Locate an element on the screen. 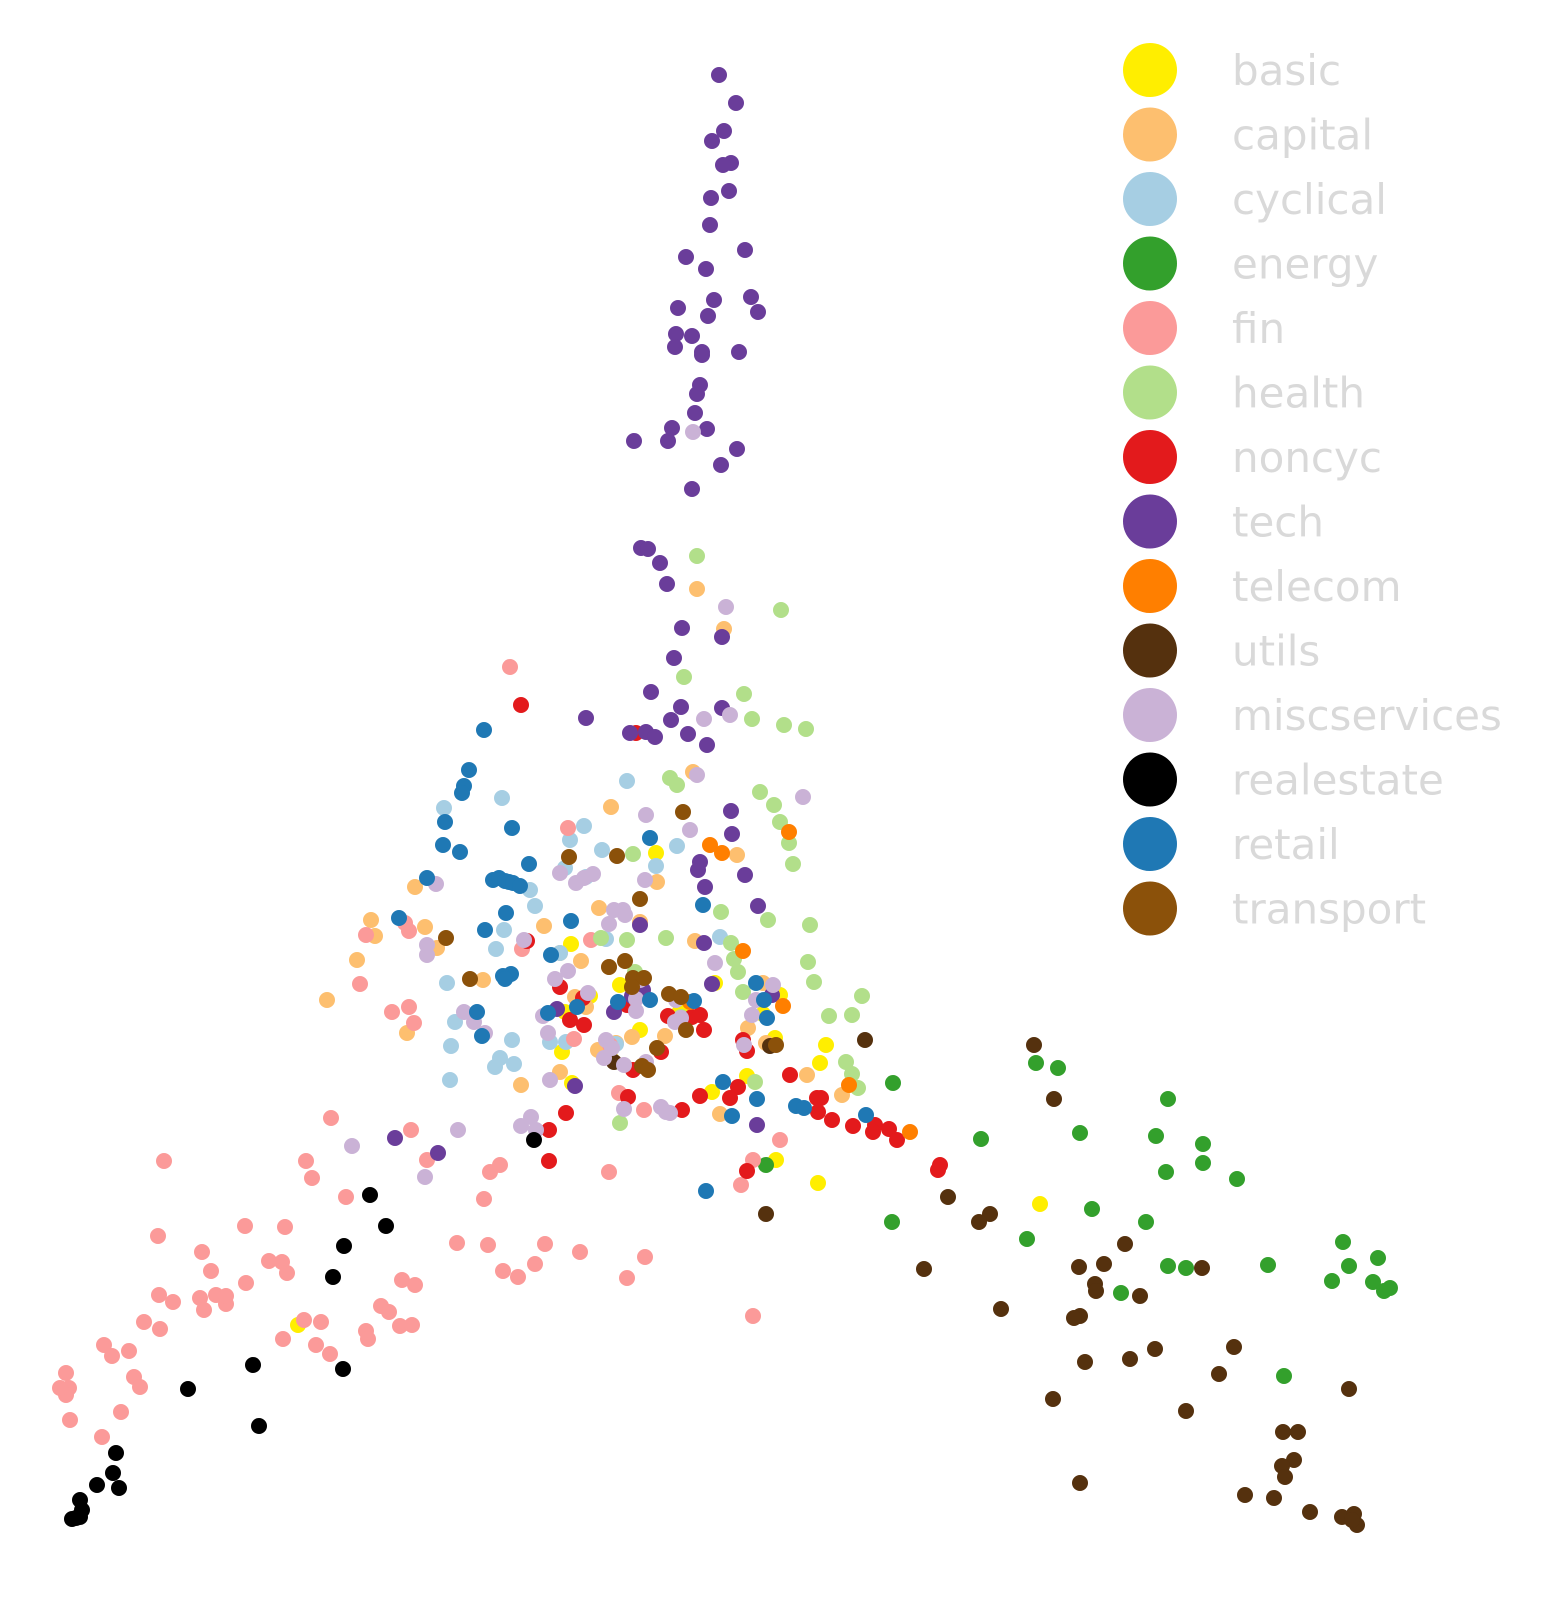 The width and height of the screenshot is (1546, 1600). legend-label: transport is located at coordinates (1329, 909).